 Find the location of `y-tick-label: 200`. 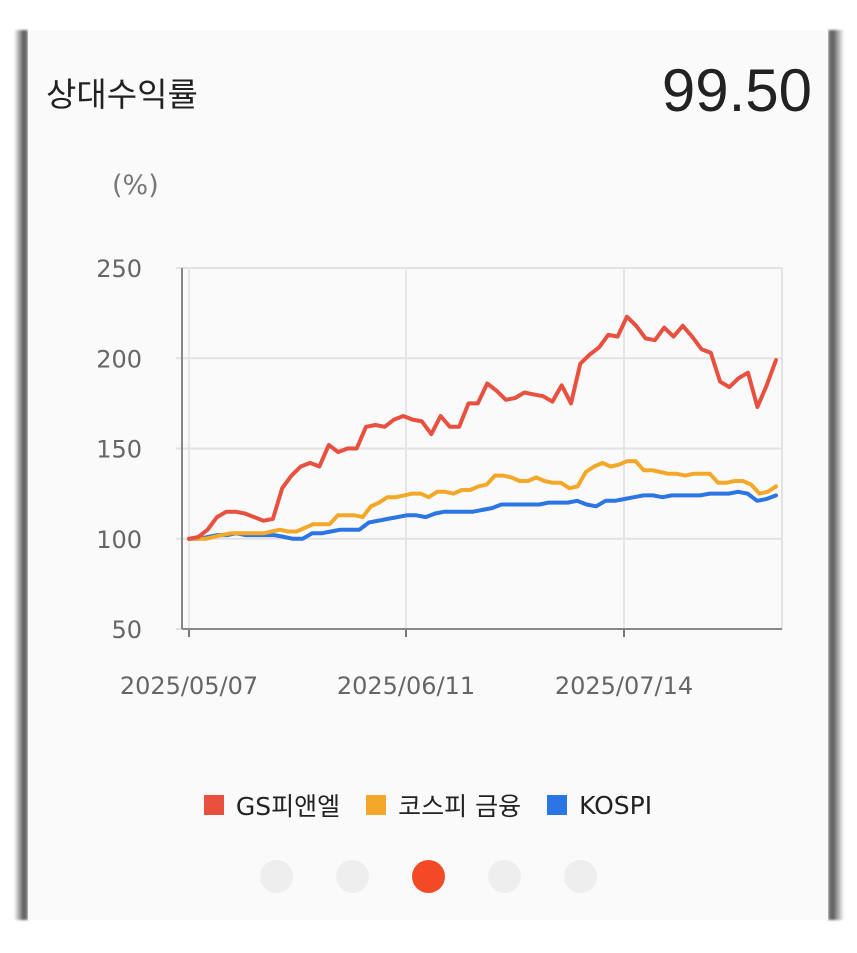

y-tick-label: 200 is located at coordinates (119, 359).